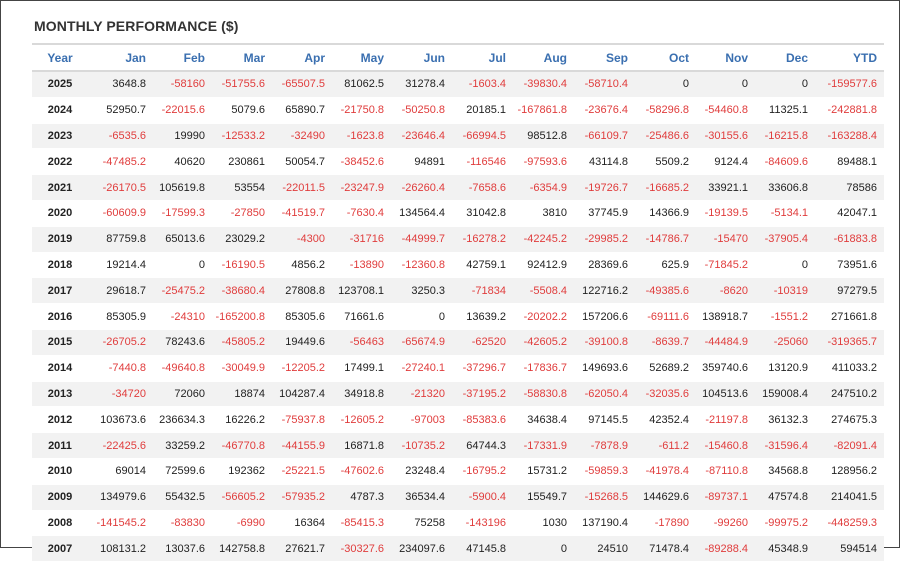 The height and width of the screenshot is (562, 900). What do you see at coordinates (604, 471) in the screenshot?
I see `value-cell-sep: -59859.3` at bounding box center [604, 471].